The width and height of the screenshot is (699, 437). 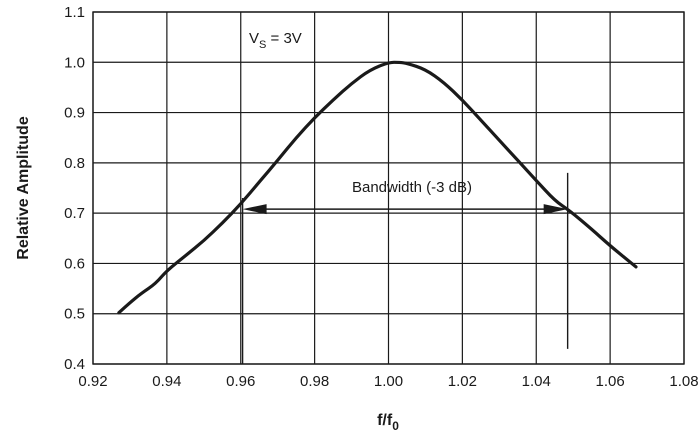 I want to click on y-tick-label: 0.8, so click(x=74, y=163).